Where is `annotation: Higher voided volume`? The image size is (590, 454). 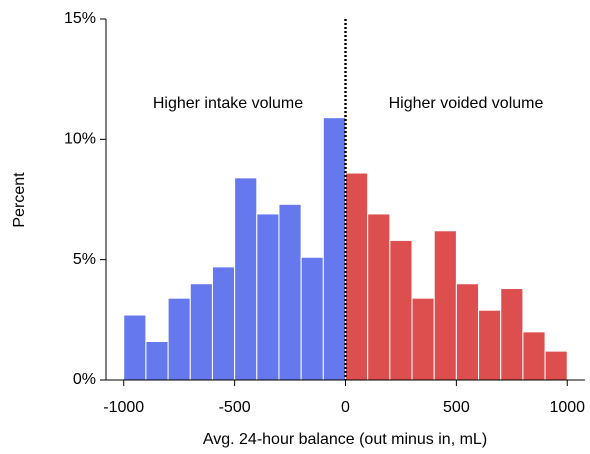 annotation: Higher voided volume is located at coordinates (466, 103).